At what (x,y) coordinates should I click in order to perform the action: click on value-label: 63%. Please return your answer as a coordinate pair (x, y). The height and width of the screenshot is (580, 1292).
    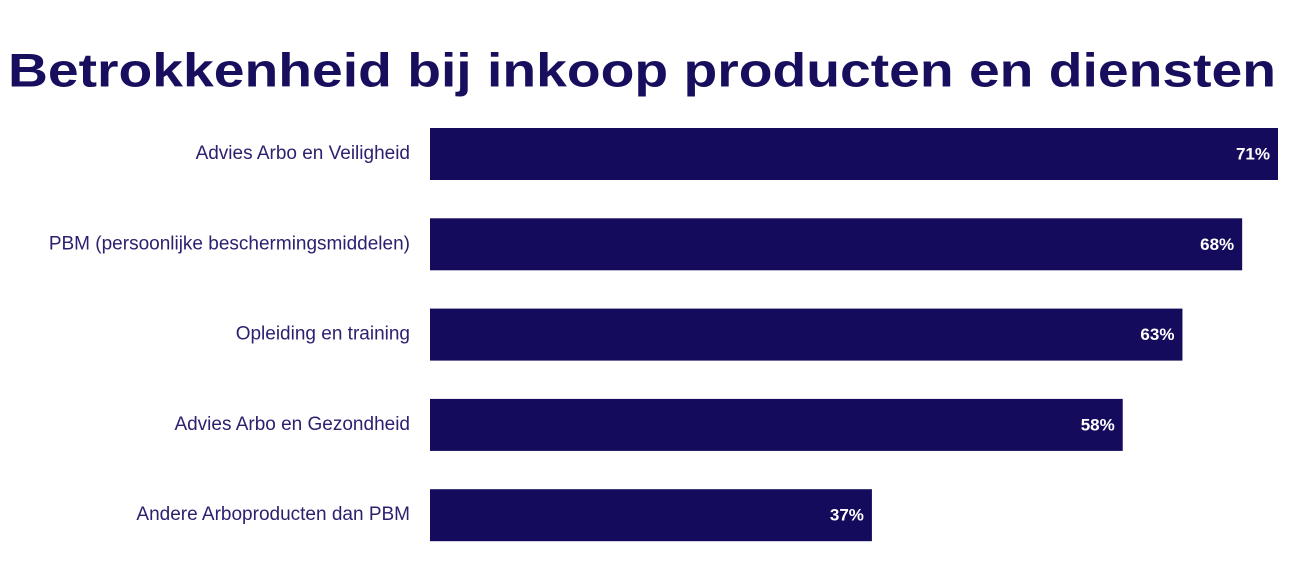
    Looking at the image, I should click on (1157, 334).